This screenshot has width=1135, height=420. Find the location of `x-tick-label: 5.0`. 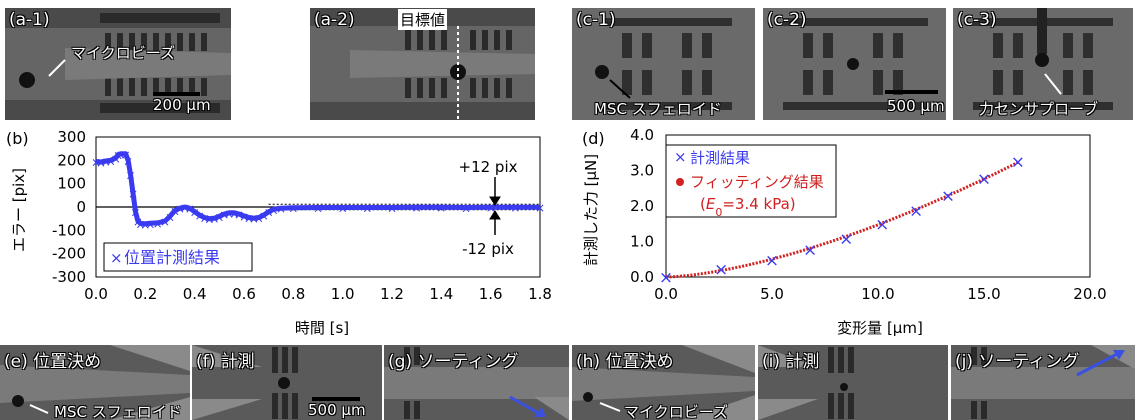

x-tick-label: 5.0 is located at coordinates (772, 294).